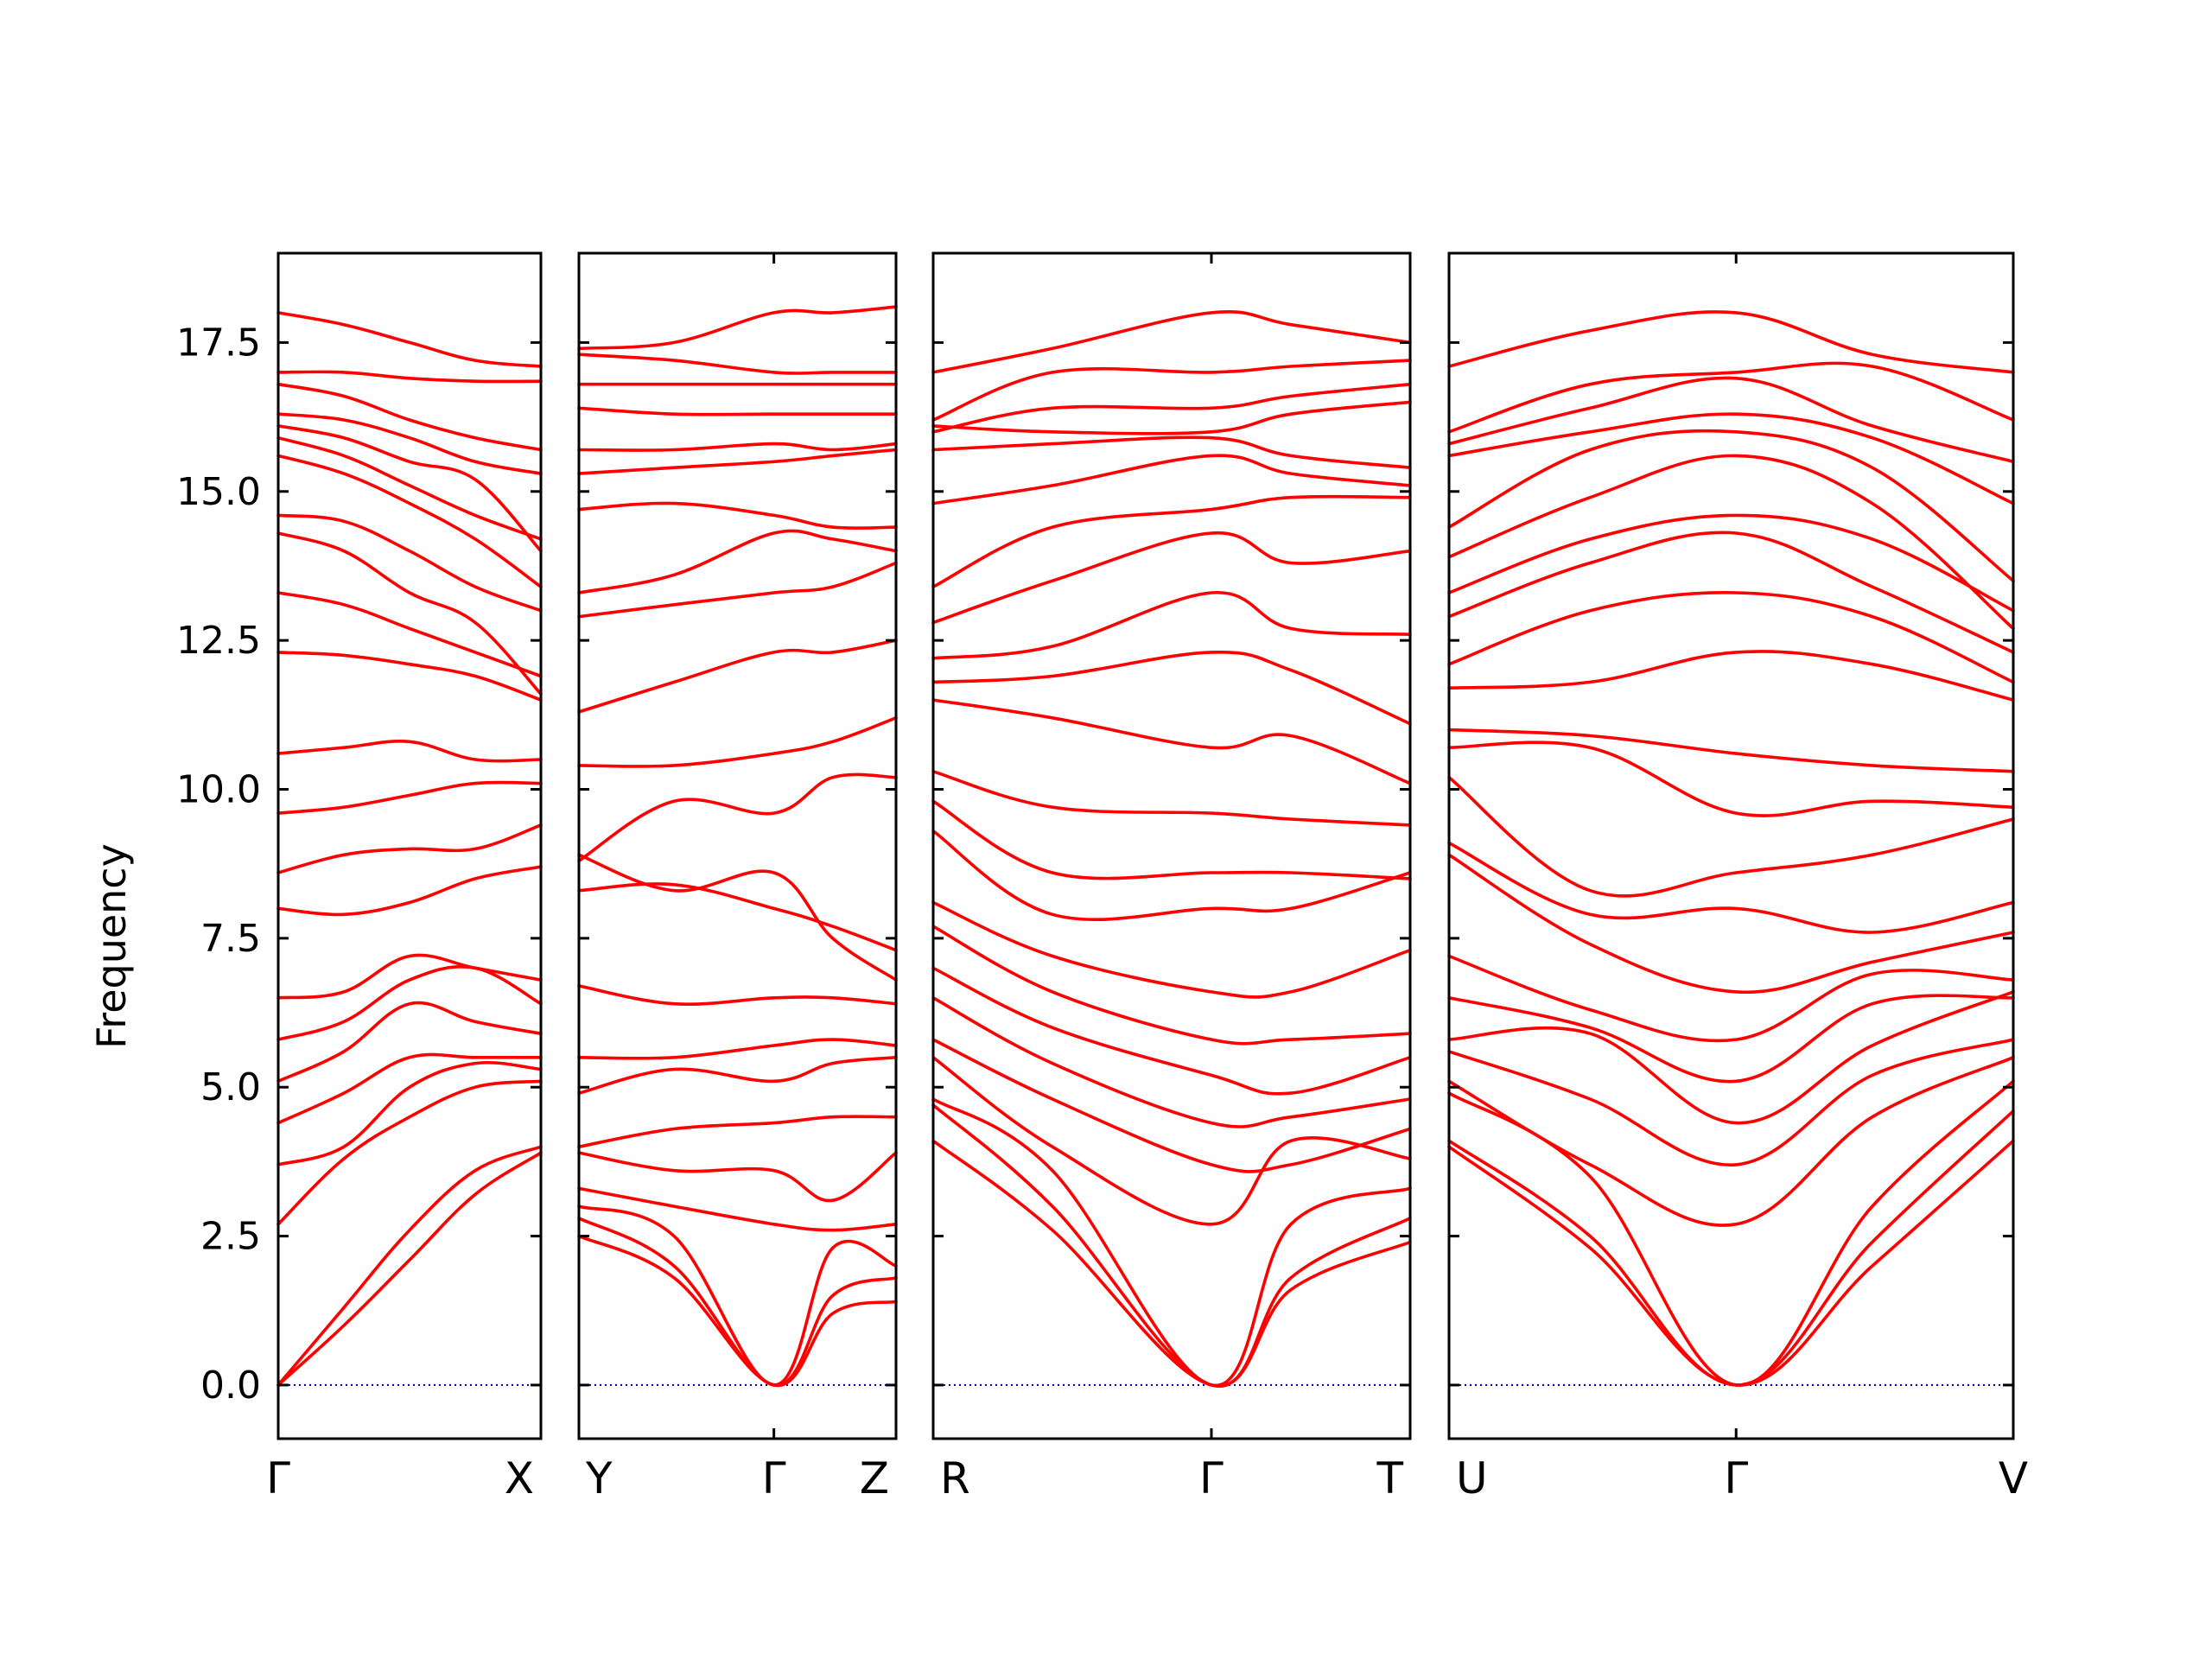 The width and height of the screenshot is (2212, 1659). What do you see at coordinates (231, 1385) in the screenshot?
I see `y-tick-label: 0.0` at bounding box center [231, 1385].